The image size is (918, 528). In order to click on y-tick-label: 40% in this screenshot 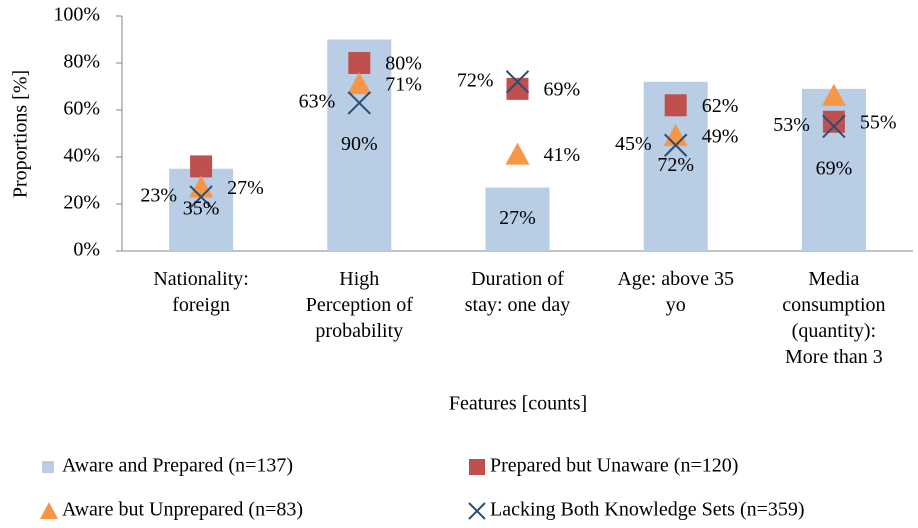, I will do `click(81, 156)`.